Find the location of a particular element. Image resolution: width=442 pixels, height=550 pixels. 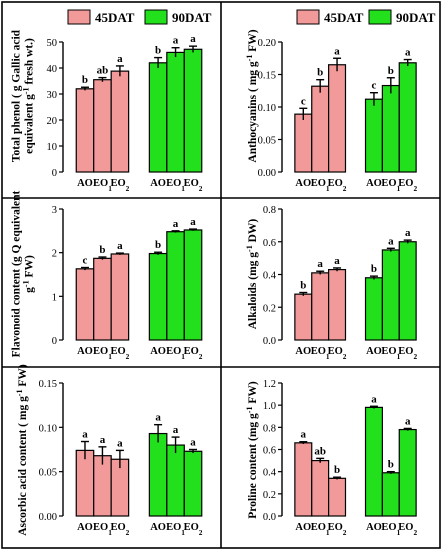

y-tick-label: 0.05 is located at coordinates (48, 473).